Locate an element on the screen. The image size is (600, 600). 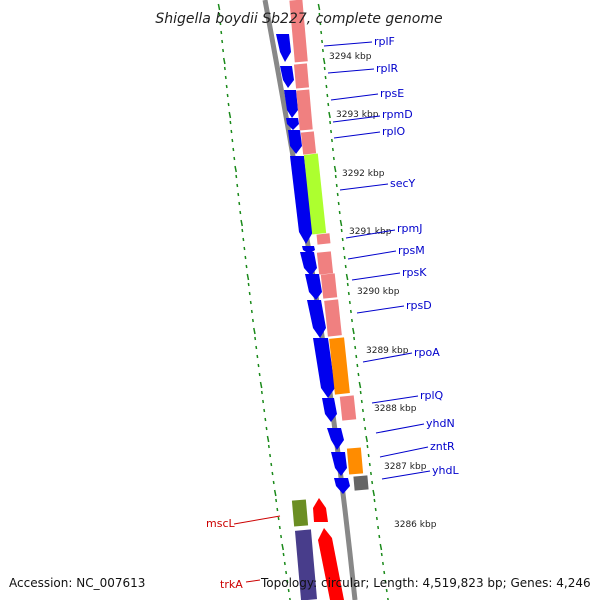
map-title: Shigella boydii Sb227, complete genome is located at coordinates (298, 19).